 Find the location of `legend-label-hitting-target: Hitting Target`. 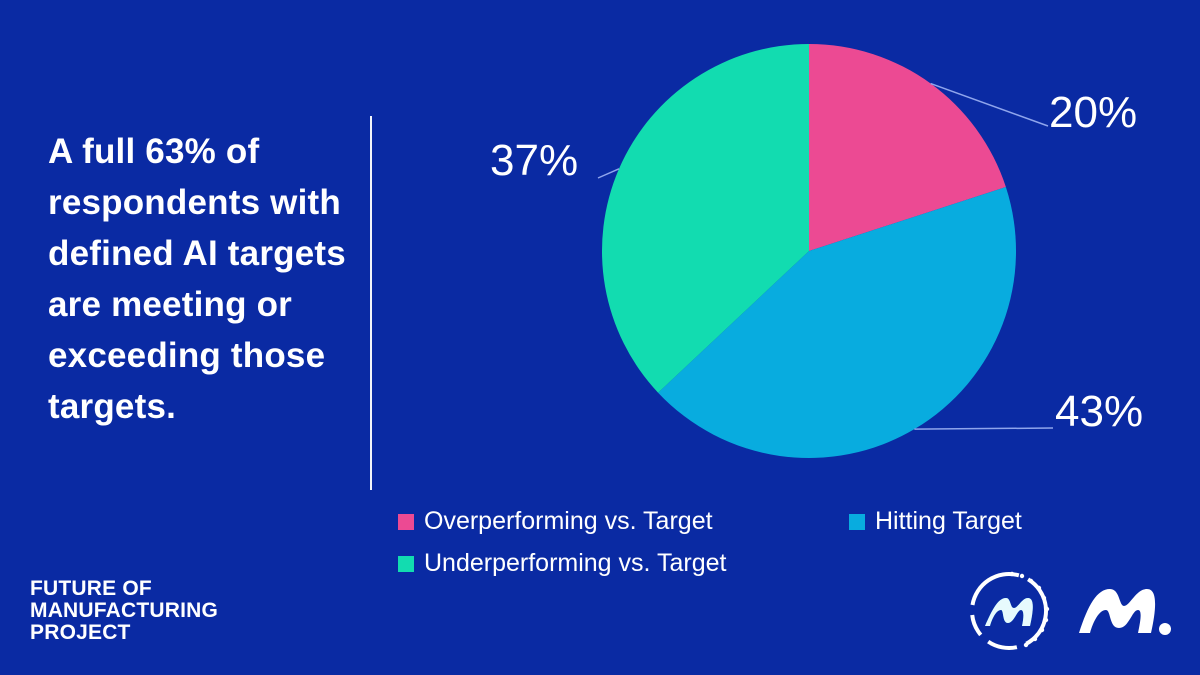

legend-label-hitting-target: Hitting Target is located at coordinates (948, 521).